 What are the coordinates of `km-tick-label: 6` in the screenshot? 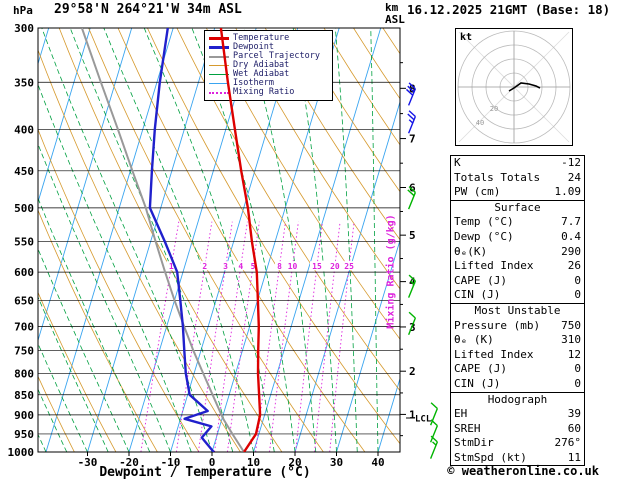 It's located at (412, 187).